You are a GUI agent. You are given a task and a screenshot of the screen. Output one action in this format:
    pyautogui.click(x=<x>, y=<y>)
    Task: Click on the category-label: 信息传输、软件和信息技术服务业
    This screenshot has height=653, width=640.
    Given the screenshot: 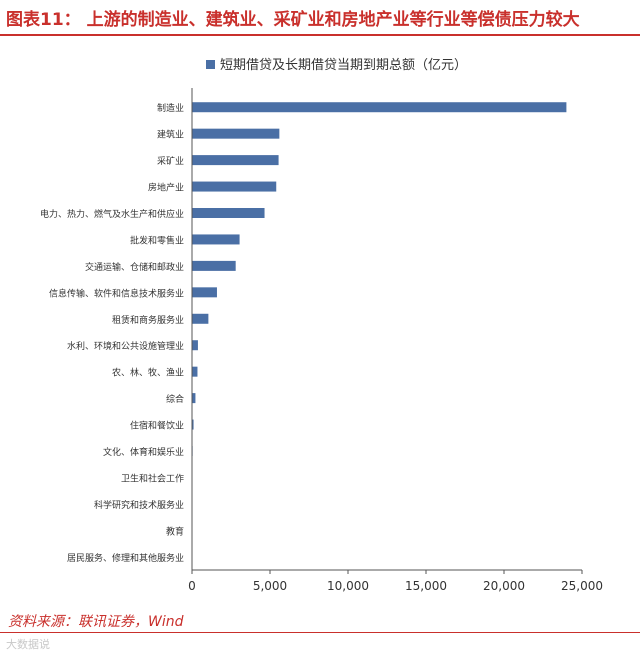 What is the action you would take?
    pyautogui.click(x=116, y=293)
    